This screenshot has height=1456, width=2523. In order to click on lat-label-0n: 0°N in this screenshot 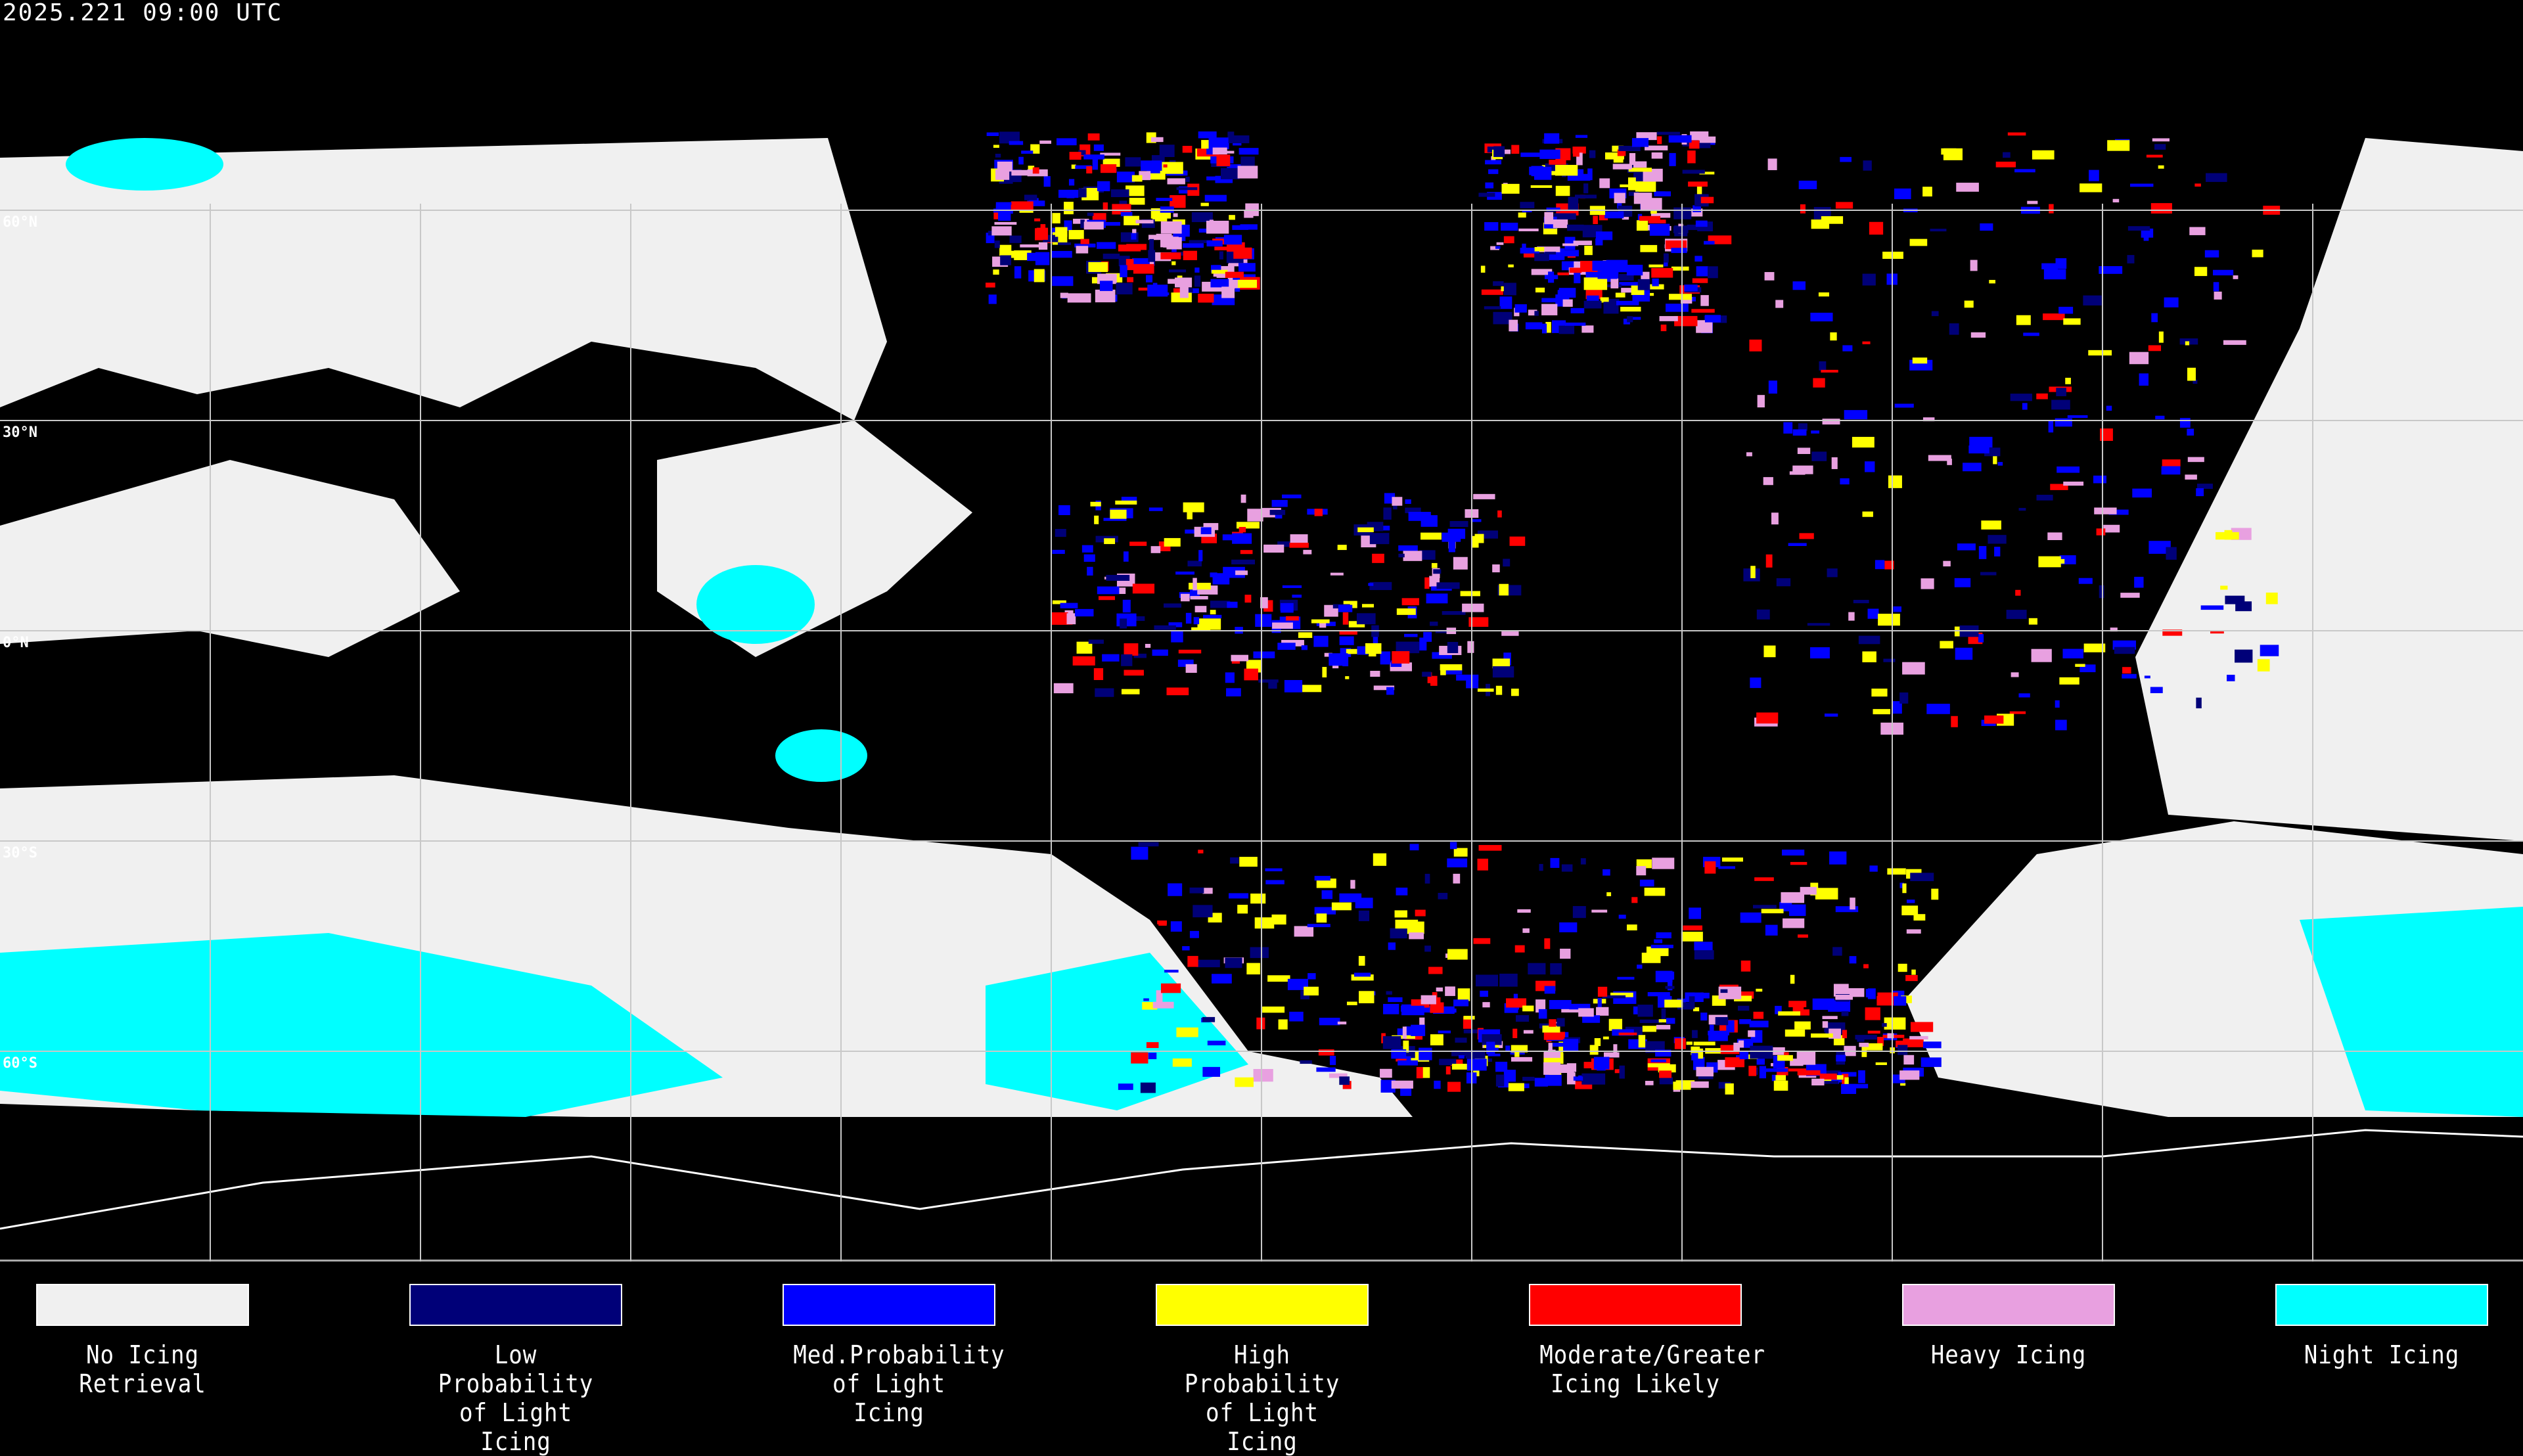, I will do `click(16, 643)`.